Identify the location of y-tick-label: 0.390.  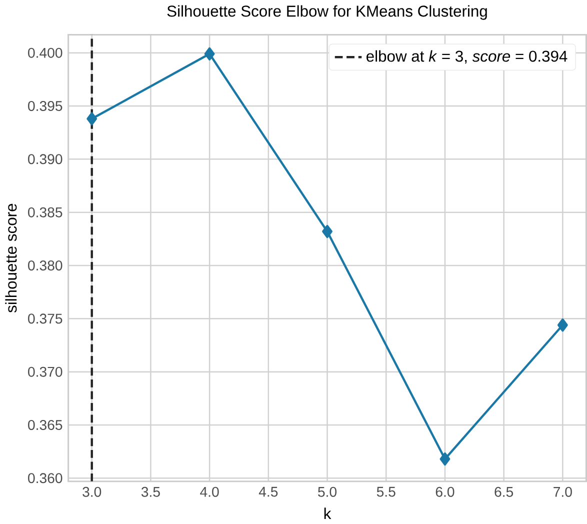
(45, 159).